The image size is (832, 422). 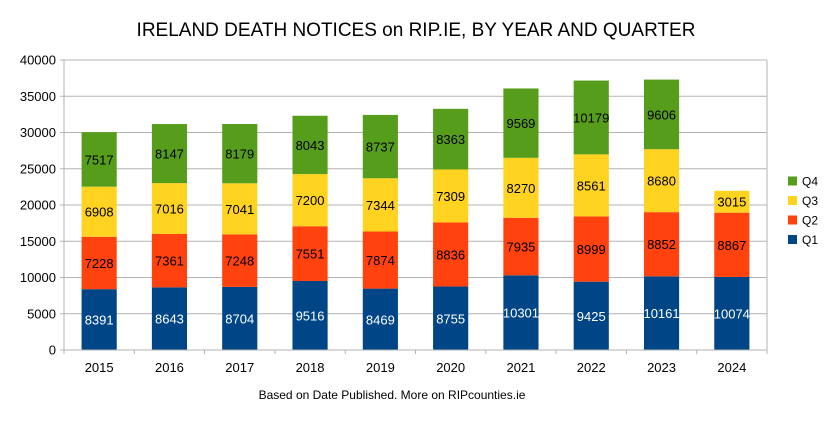 I want to click on y-tick-label: 5000, so click(x=41, y=313).